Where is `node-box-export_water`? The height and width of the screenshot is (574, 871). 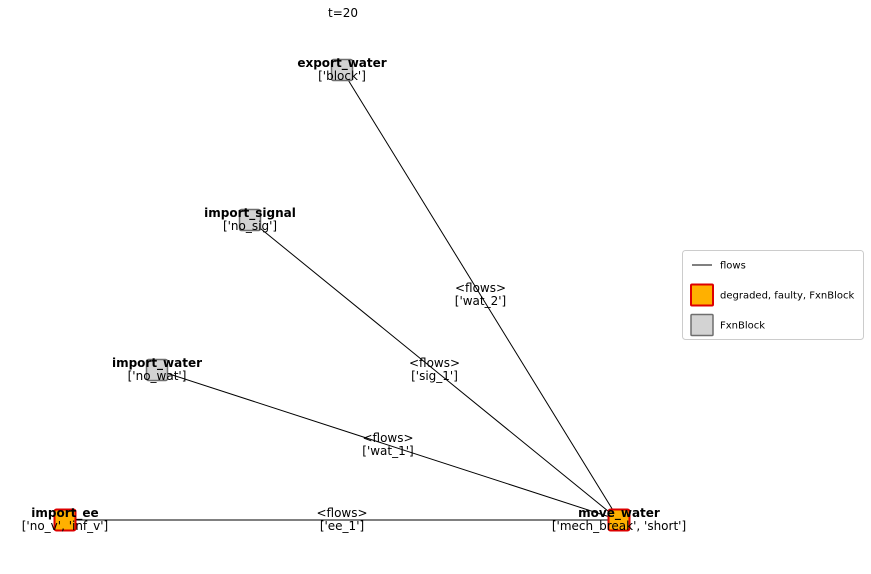
node-box-export_water is located at coordinates (342, 70).